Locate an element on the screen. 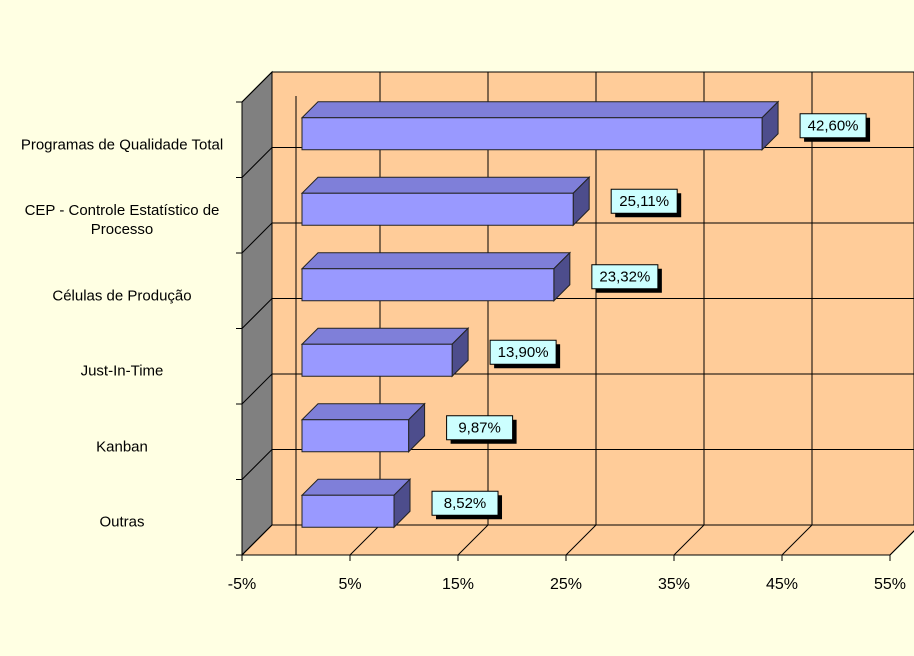 The image size is (914, 656). x-tick-label: 35% is located at coordinates (674, 584).